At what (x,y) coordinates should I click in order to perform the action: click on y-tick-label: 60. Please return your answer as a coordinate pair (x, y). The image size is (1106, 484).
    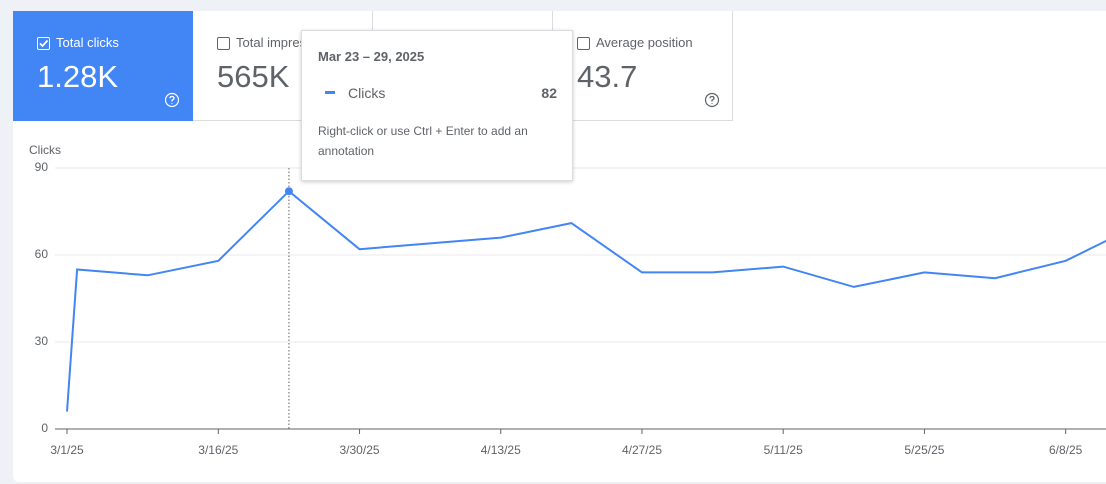
    Looking at the image, I should click on (42, 254).